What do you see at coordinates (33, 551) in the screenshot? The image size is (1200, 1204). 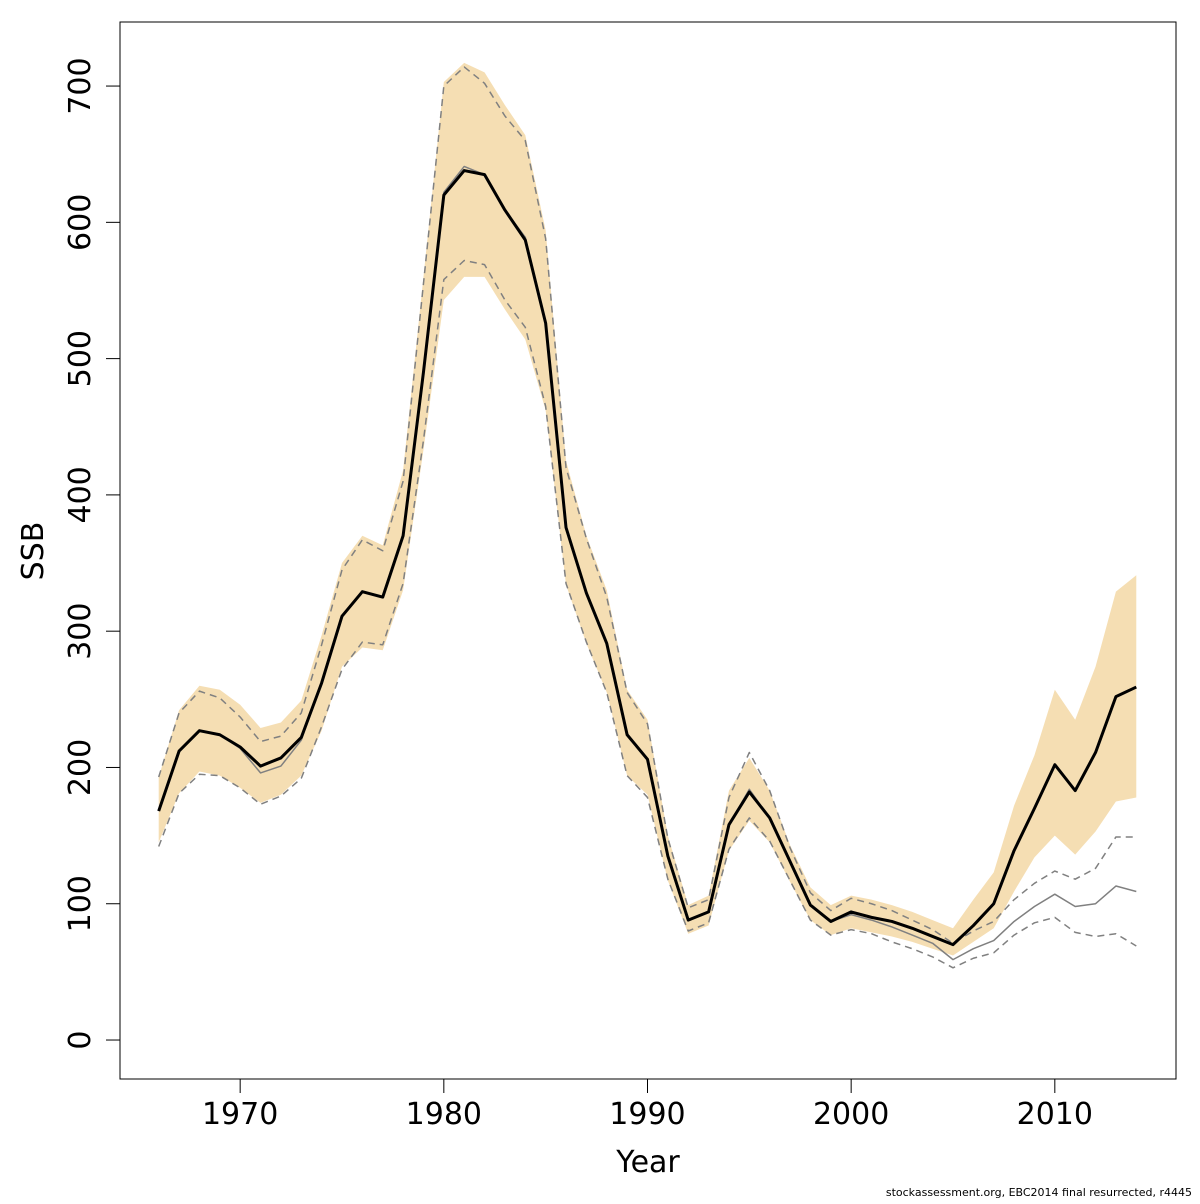 I see `y-axis-label: SSB` at bounding box center [33, 551].